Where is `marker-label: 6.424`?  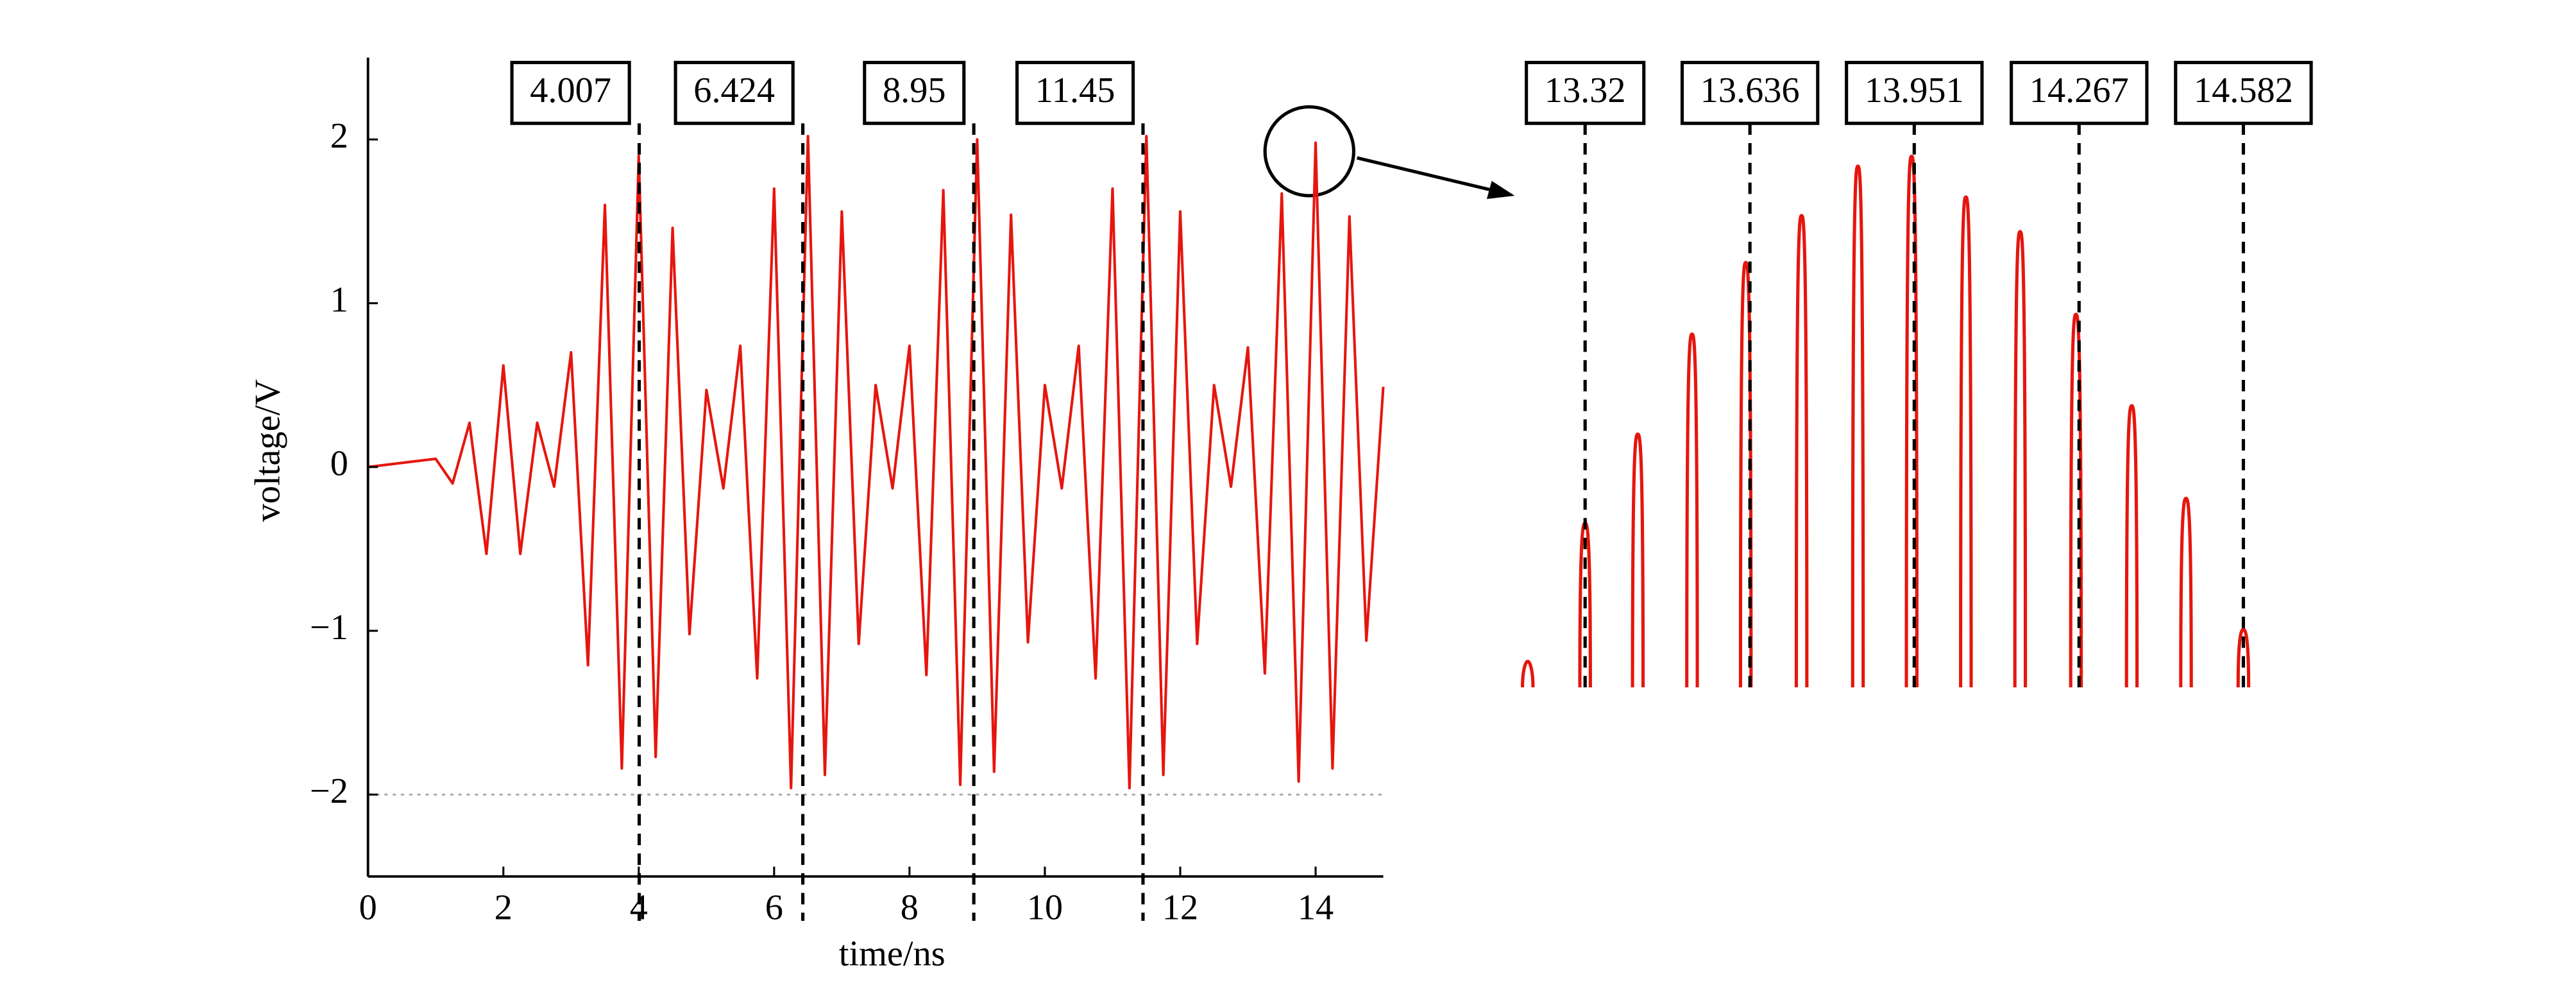 marker-label: 6.424 is located at coordinates (734, 90).